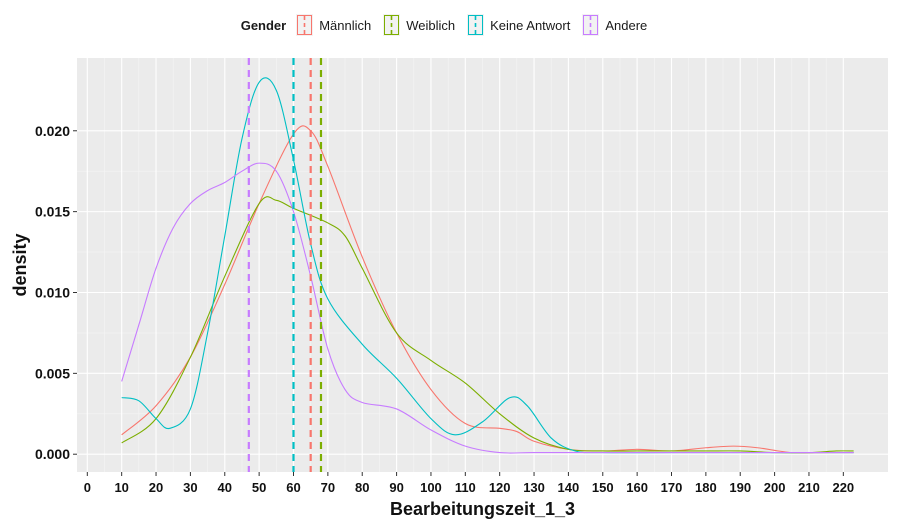 The width and height of the screenshot is (900, 525). Describe the element at coordinates (500, 487) in the screenshot. I see `x-tick-label: 120` at that location.